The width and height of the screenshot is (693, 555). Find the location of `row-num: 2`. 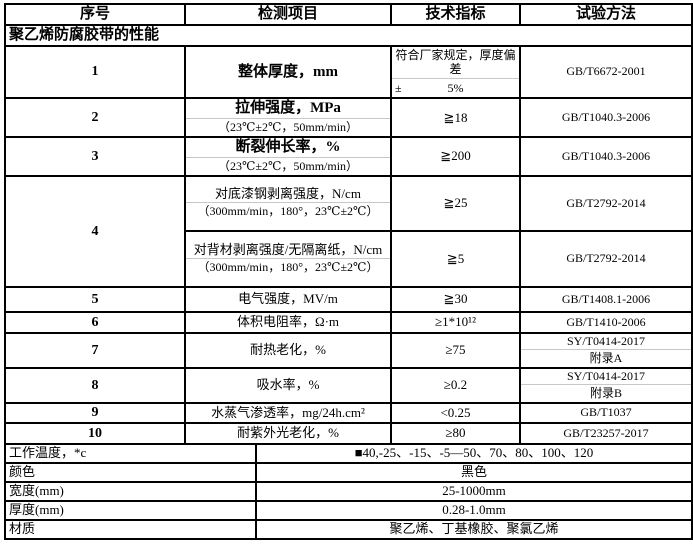

row-num: 2 is located at coordinates (95, 118).